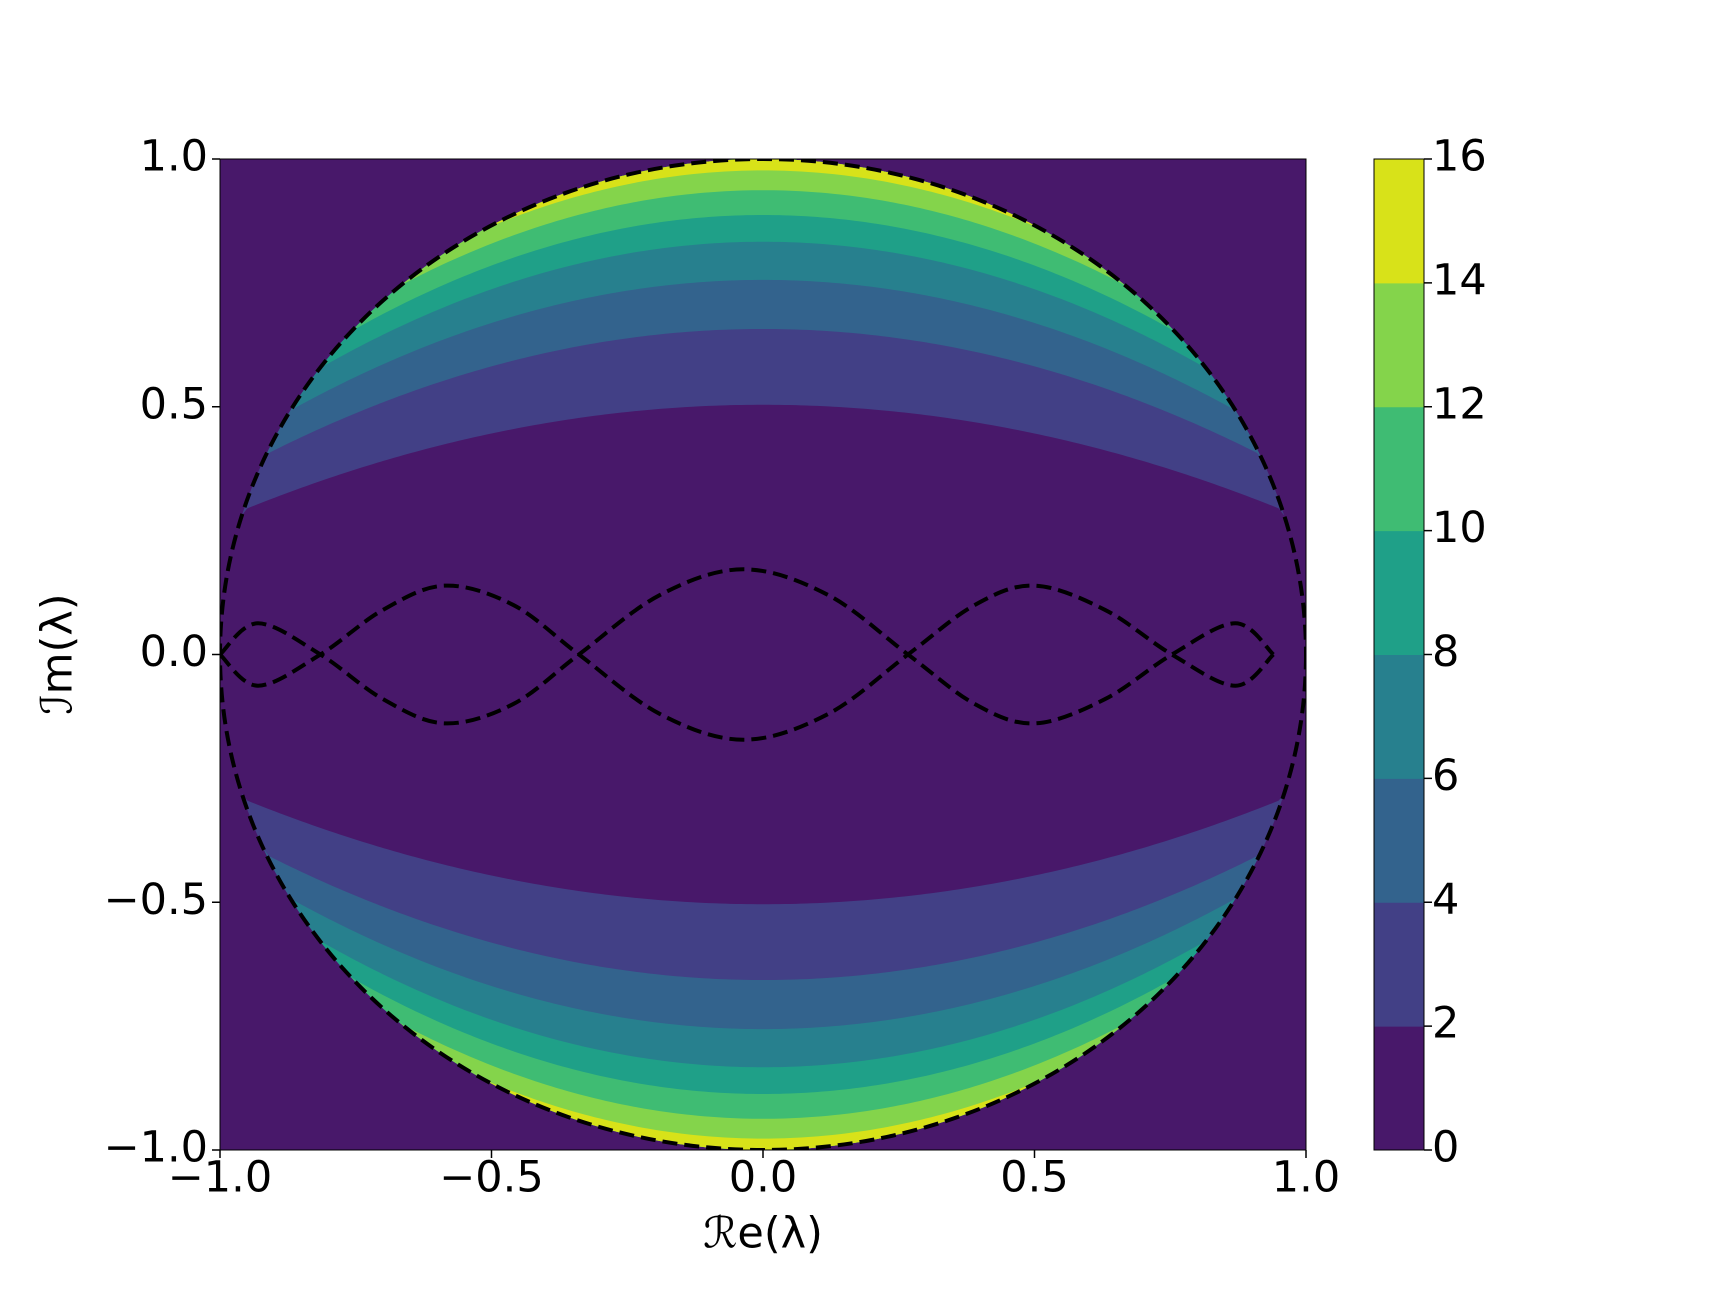 This screenshot has height=1296, width=1728. What do you see at coordinates (220, 1178) in the screenshot?
I see `x-tick-label: −1.0` at bounding box center [220, 1178].